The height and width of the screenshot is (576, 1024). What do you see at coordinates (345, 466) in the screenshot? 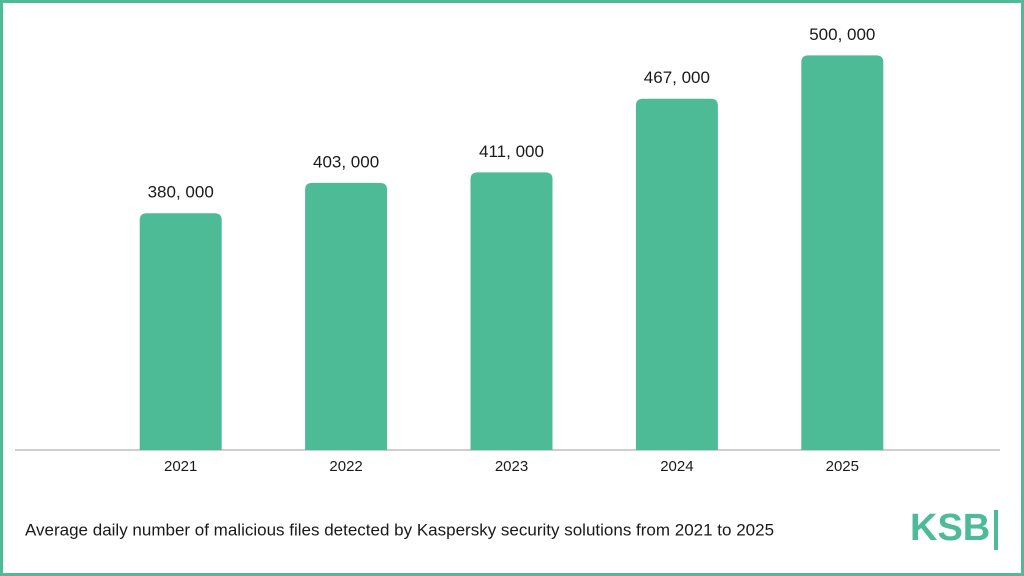
I see `x-tick-label: 2022` at bounding box center [345, 466].